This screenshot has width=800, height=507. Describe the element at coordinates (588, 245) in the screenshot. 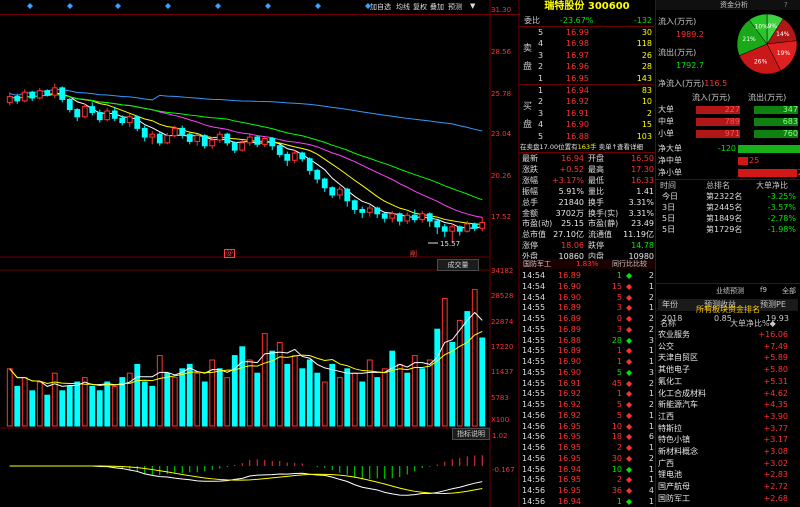

I see `quote-row: 涨停 18.06 跌停 14.78` at that location.